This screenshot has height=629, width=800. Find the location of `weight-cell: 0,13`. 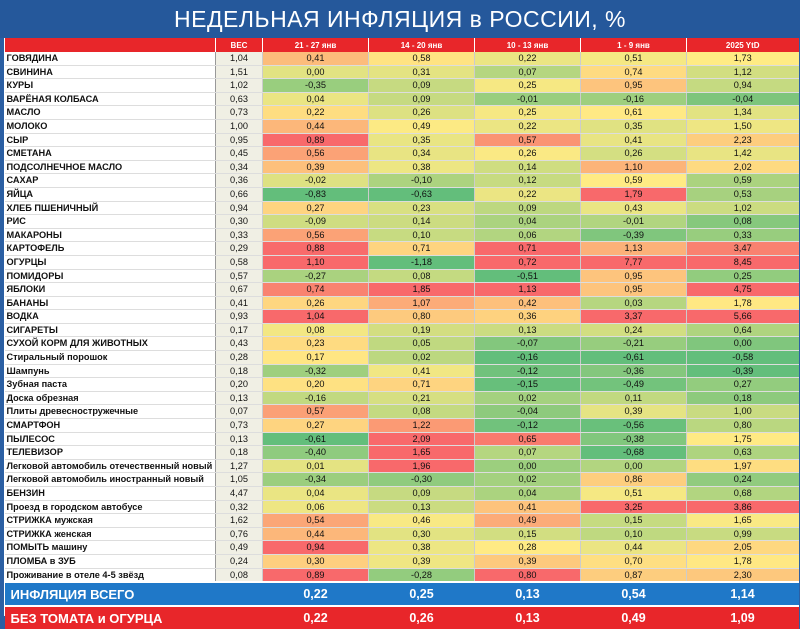

weight-cell: 0,13 is located at coordinates (239, 398).